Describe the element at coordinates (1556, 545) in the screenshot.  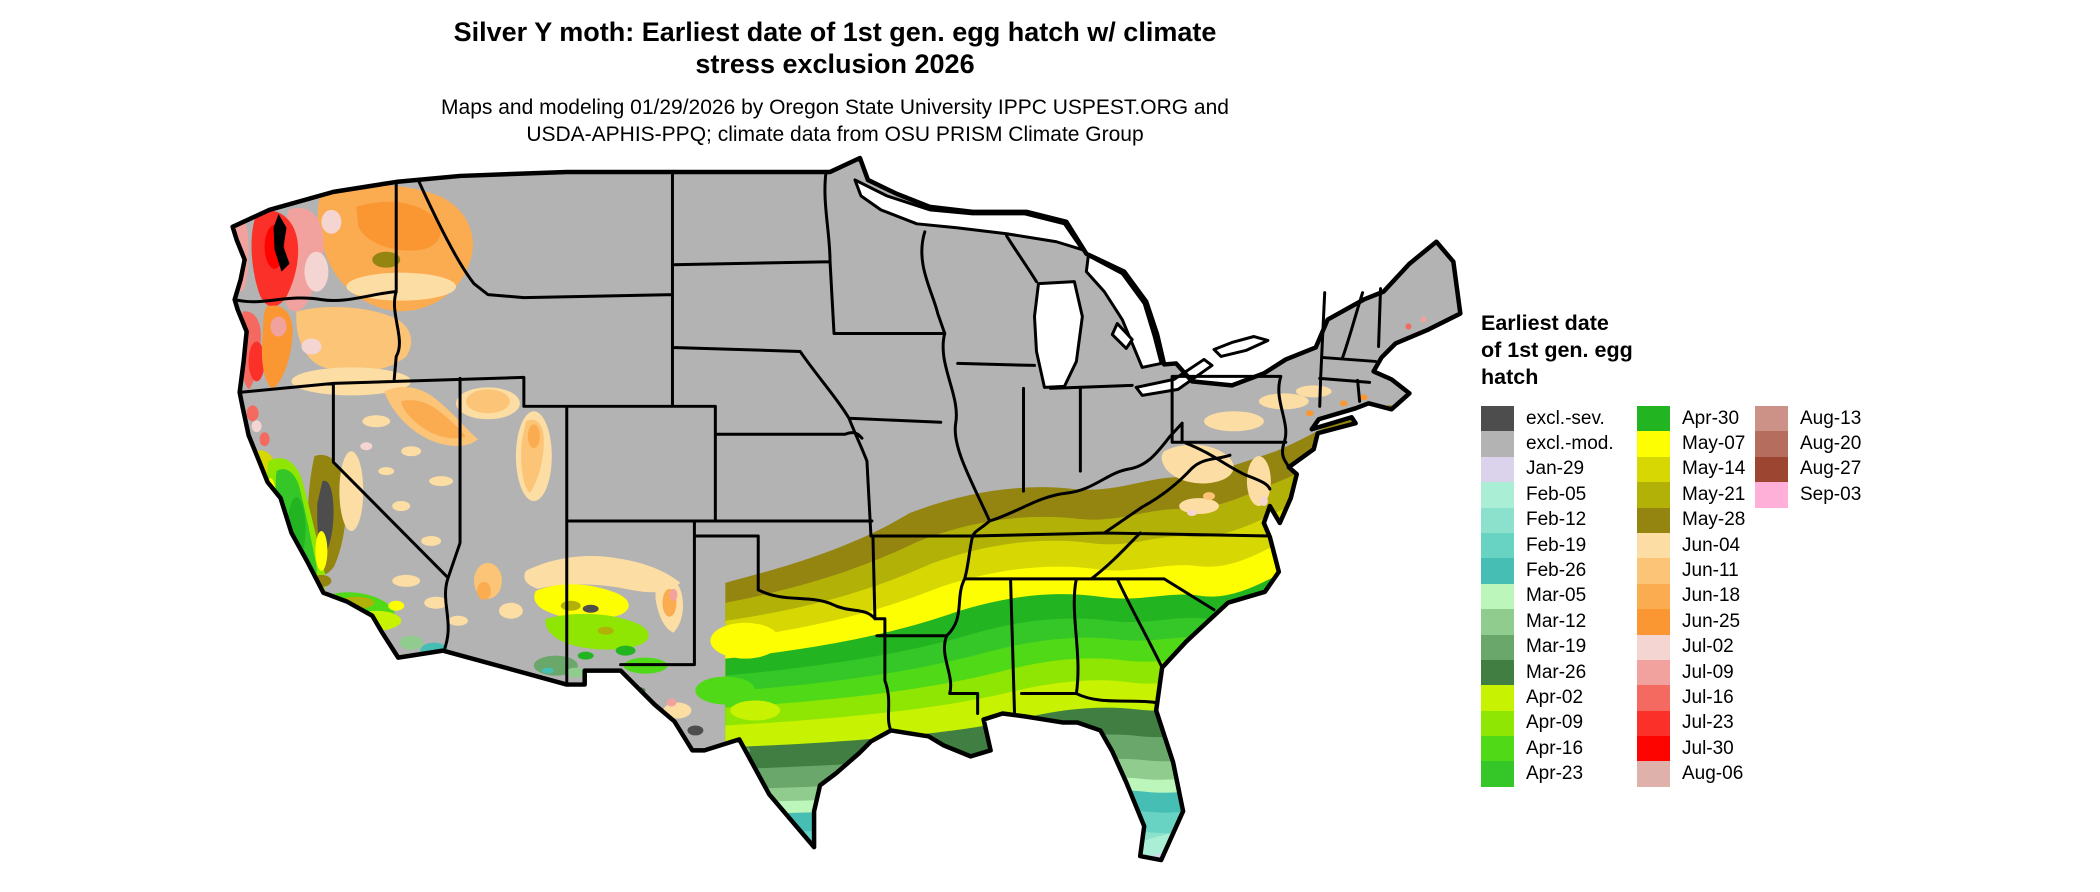
I see `legend-label: Feb-19` at that location.